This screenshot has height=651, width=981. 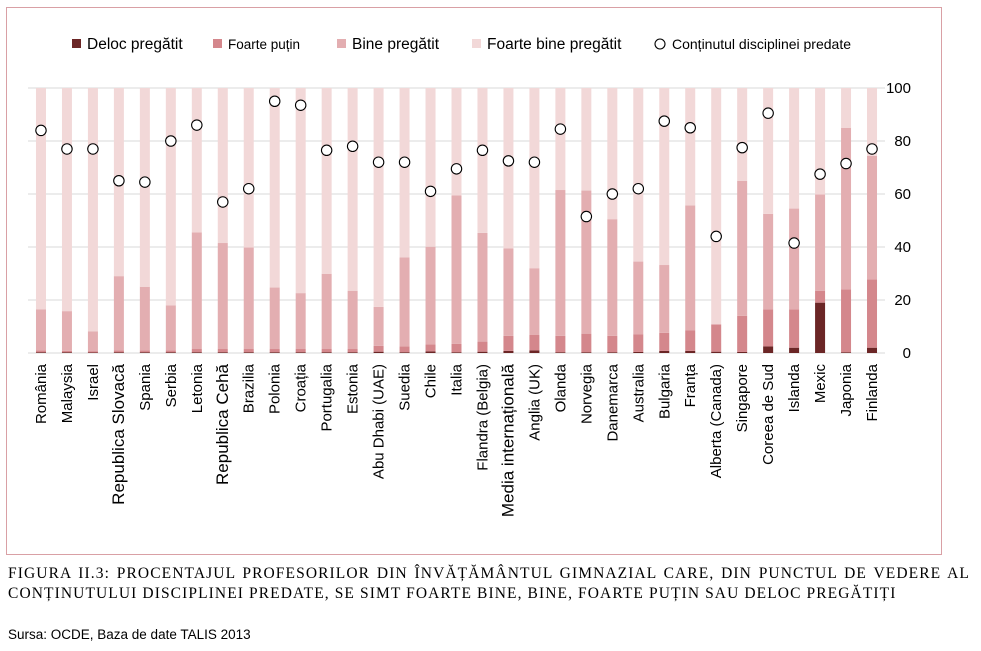 I want to click on legend-dot-marker, so click(x=660, y=44).